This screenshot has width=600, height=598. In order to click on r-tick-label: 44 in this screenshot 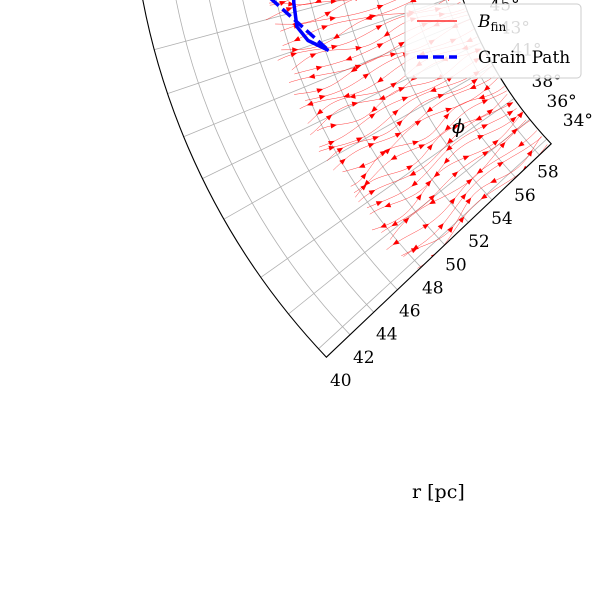, I will do `click(387, 335)`.